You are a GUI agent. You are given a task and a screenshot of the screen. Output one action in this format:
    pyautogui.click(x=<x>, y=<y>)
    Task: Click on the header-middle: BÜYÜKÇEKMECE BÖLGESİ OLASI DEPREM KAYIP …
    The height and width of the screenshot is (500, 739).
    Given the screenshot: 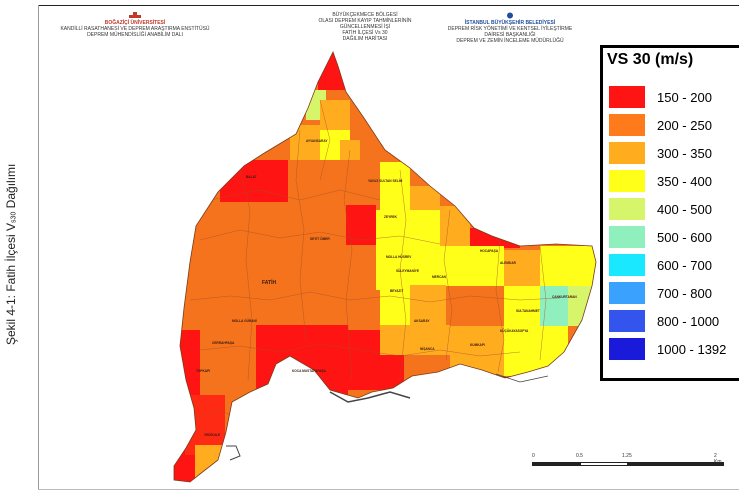 What is the action you would take?
    pyautogui.click(x=365, y=27)
    